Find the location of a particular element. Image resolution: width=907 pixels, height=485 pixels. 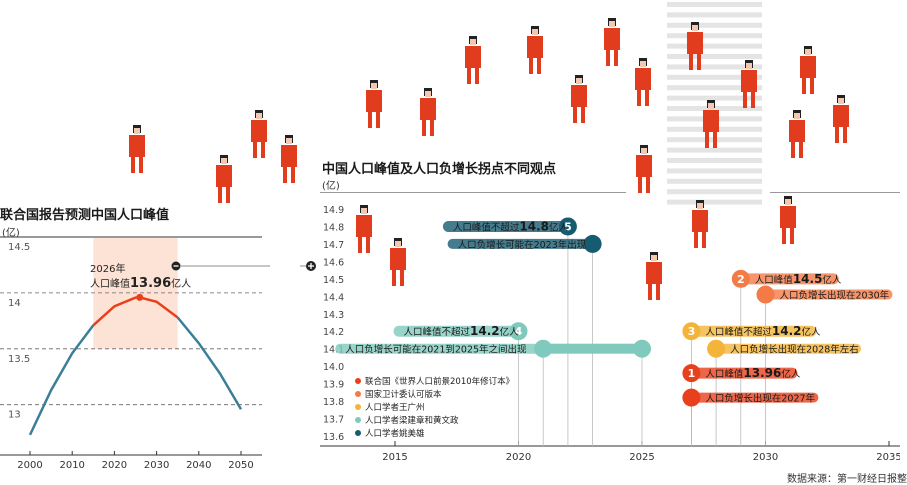

legend-label: 联合国《世界人口前景2010年修订本》 is located at coordinates (439, 381).